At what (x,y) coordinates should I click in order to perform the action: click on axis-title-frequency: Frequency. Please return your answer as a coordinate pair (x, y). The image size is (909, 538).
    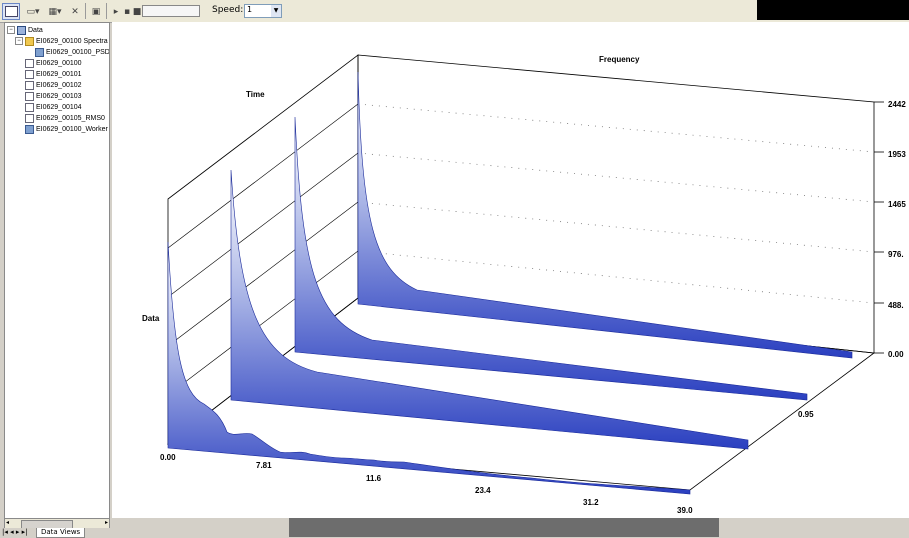
    Looking at the image, I should click on (619, 59).